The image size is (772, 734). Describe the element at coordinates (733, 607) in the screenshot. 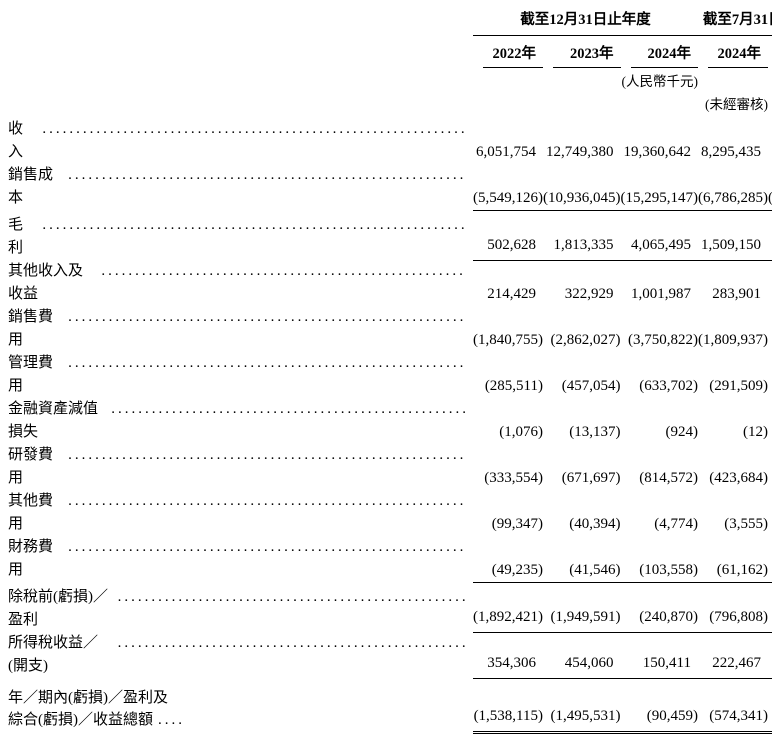

I see `value-7m2024: (796,808)` at that location.